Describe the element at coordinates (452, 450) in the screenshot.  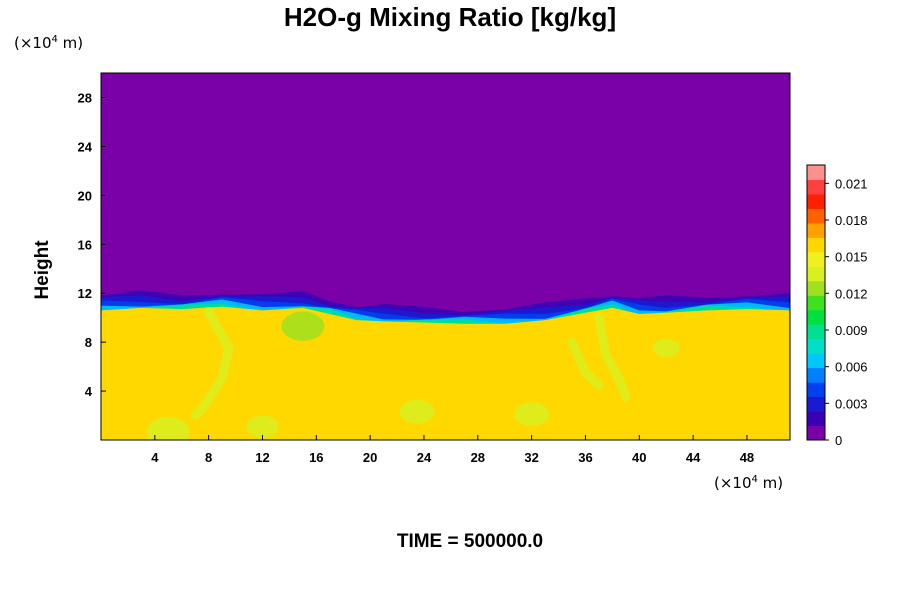
I see `x-axis-ticks: 4 8 12 16 20 24 28 32 36 40 44 48` at that location.